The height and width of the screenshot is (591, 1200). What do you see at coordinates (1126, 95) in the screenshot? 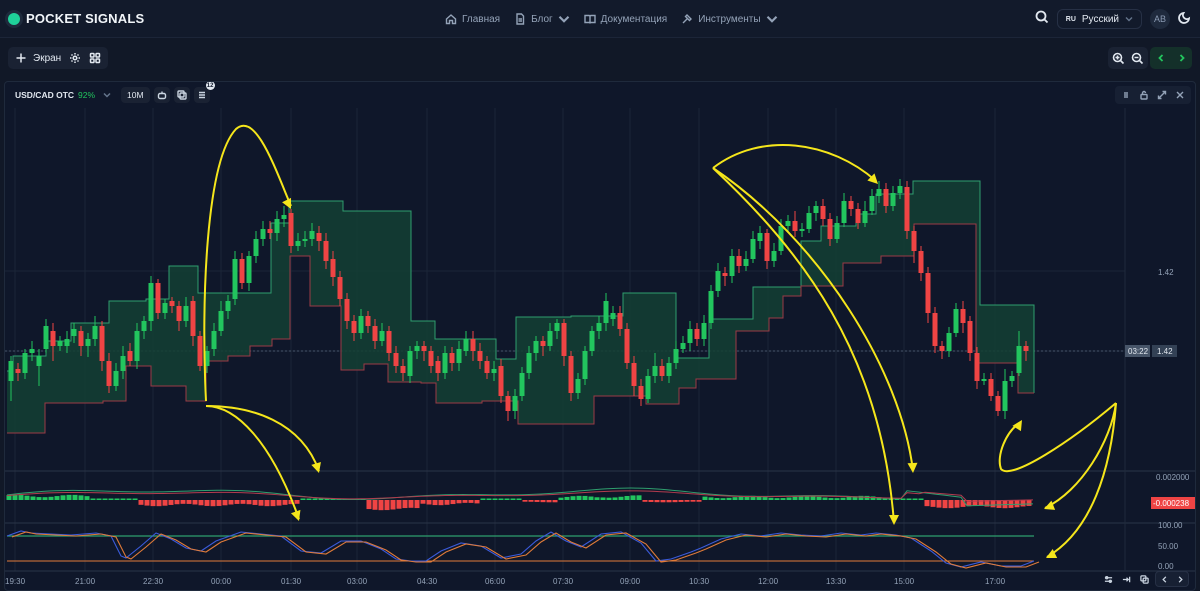
I see `drag-handle-icon` at bounding box center [1126, 95].